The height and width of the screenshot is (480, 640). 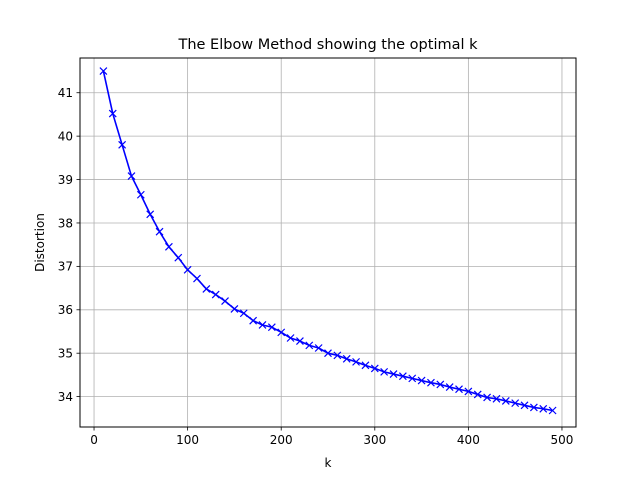 What do you see at coordinates (65, 93) in the screenshot?
I see `y-tick-label: 41` at bounding box center [65, 93].